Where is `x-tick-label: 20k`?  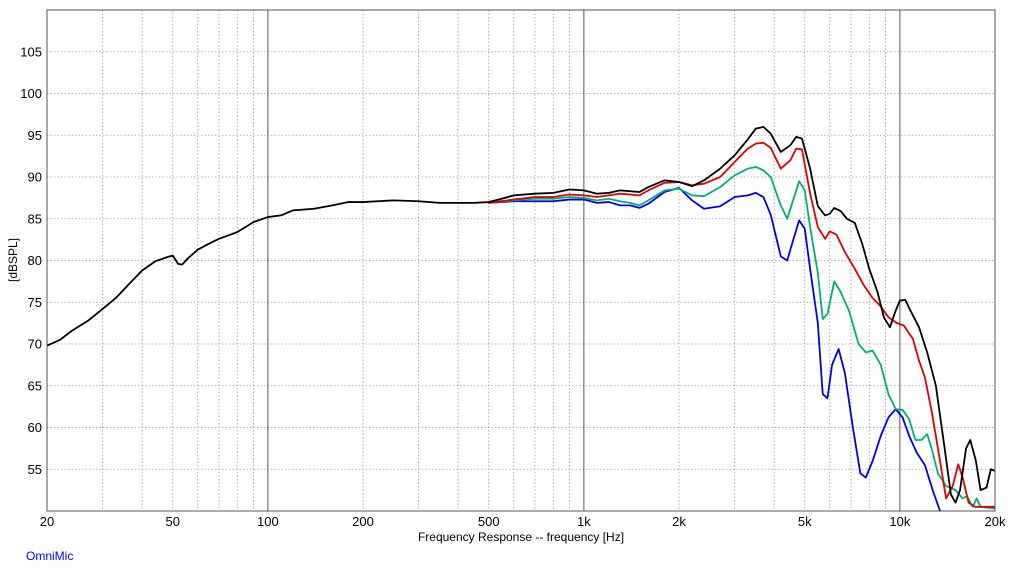
x-tick-label: 20k is located at coordinates (995, 521).